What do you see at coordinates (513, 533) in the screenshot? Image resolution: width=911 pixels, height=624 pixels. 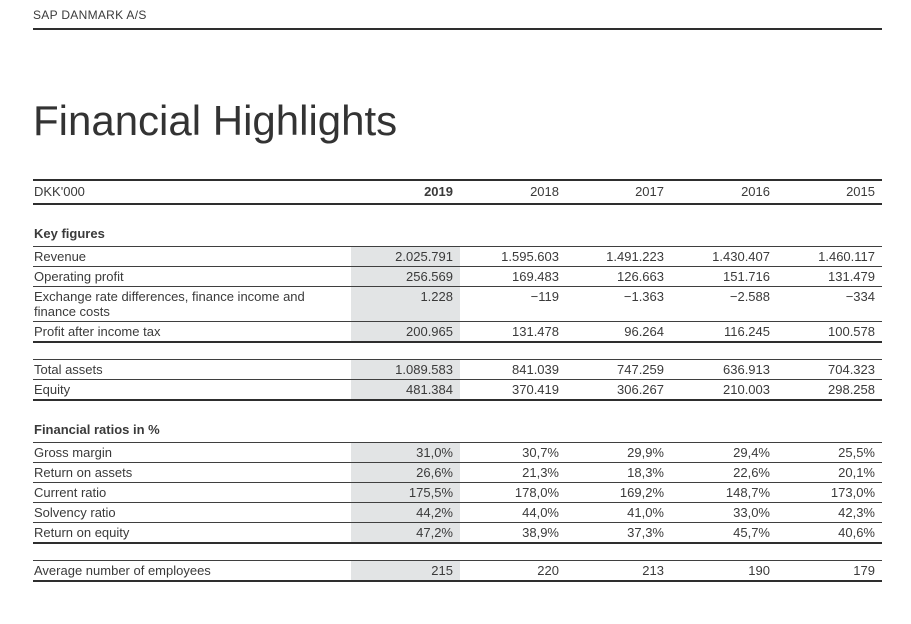 I see `cell-2018: 38,9%` at bounding box center [513, 533].